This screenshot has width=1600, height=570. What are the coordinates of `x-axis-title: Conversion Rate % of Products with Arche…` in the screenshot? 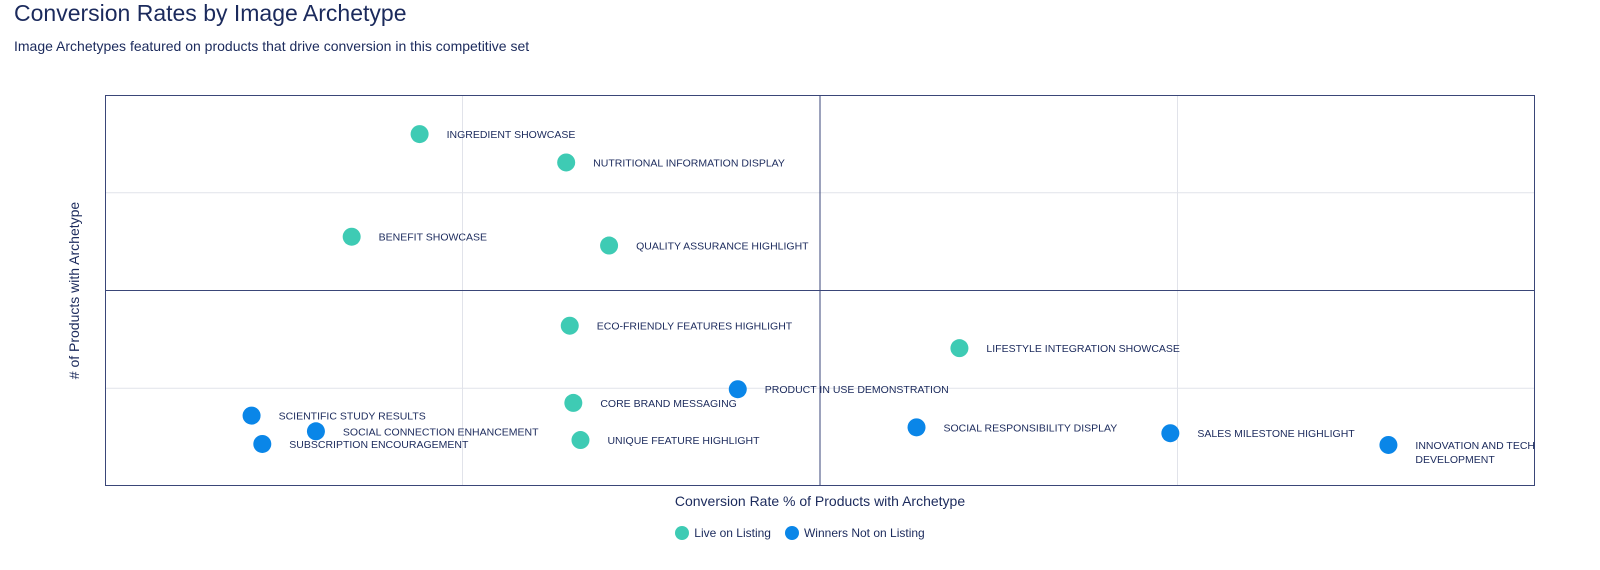 It's located at (820, 501).